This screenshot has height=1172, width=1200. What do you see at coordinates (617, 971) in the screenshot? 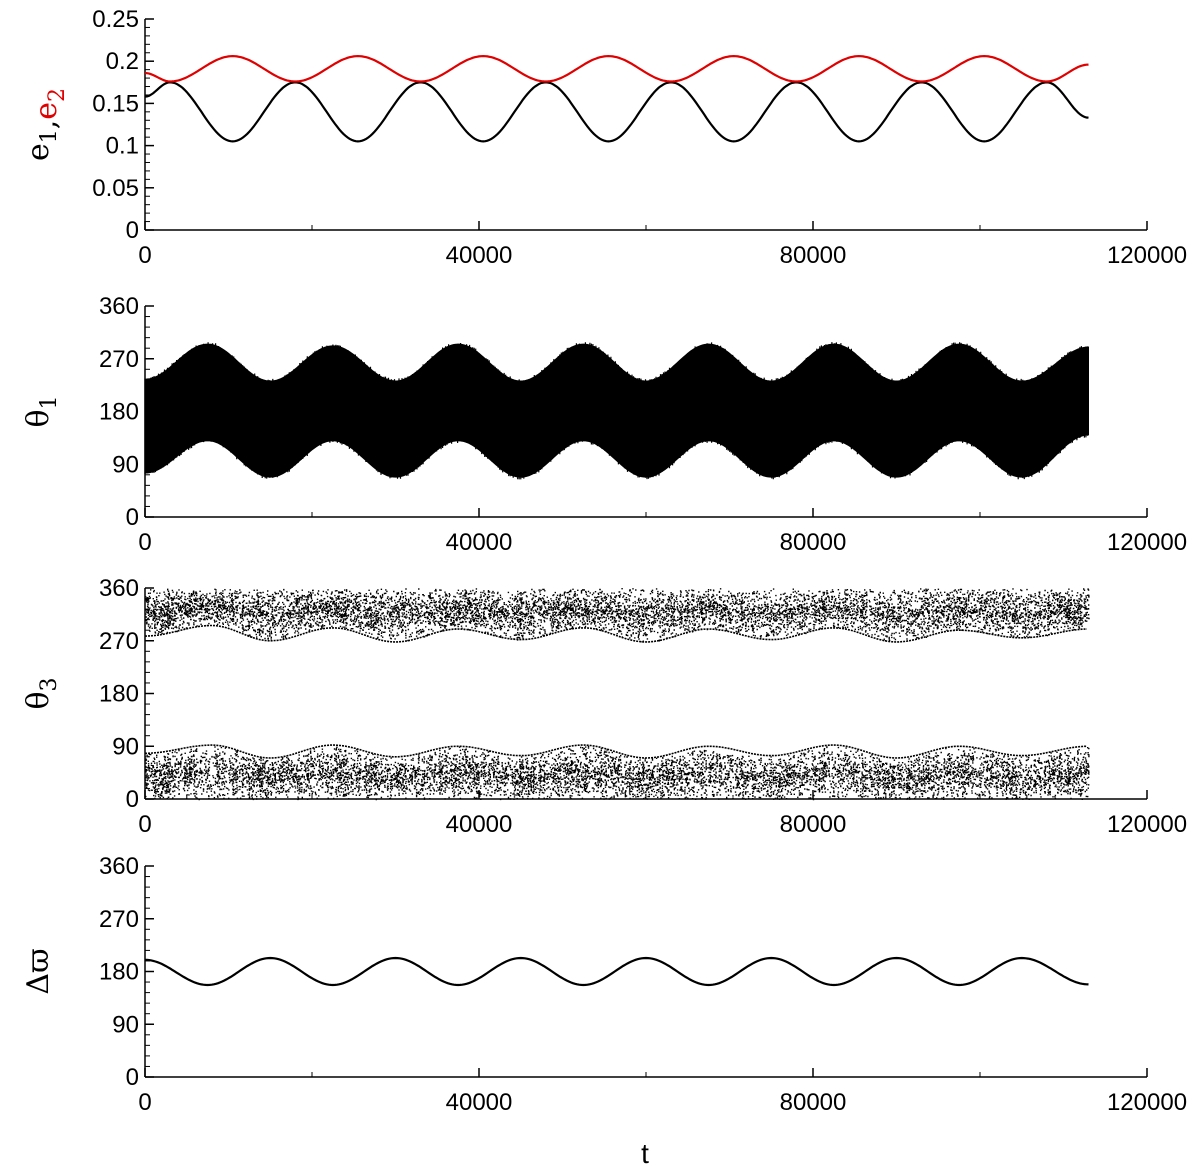
I see `series-line-dpomega` at bounding box center [617, 971].